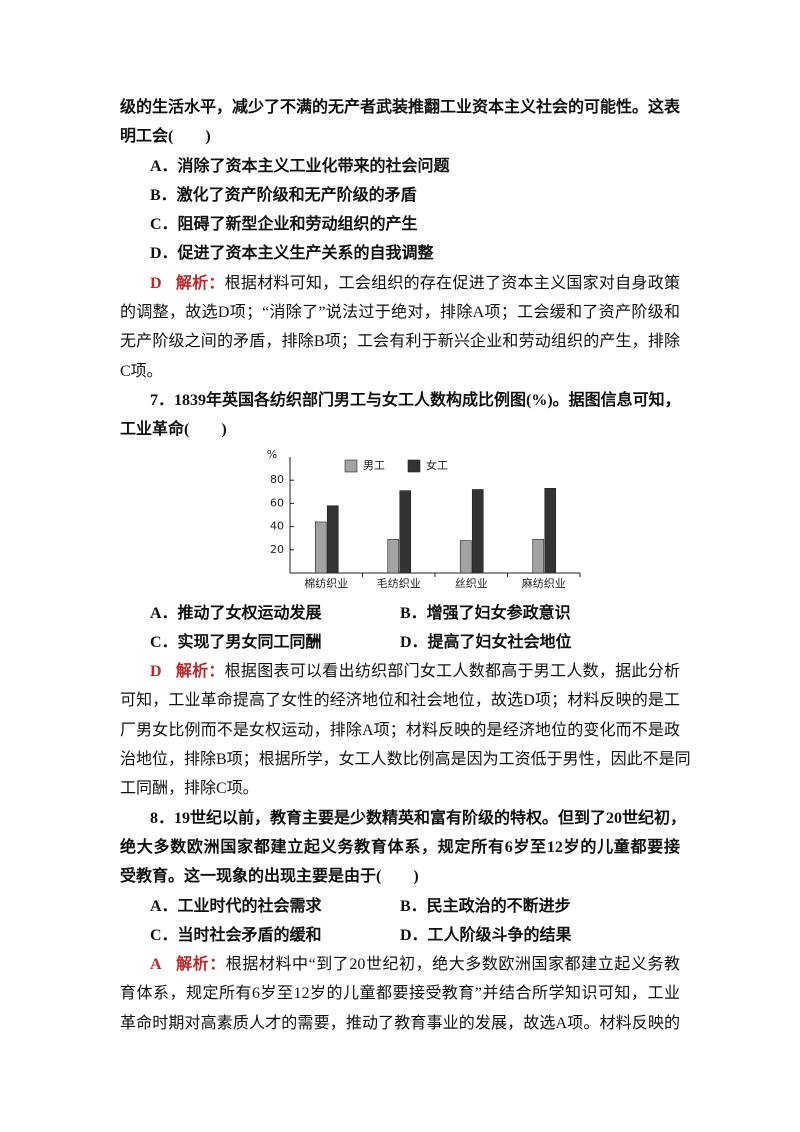  I want to click on answer-text: 厂男女比例而不是女权运动，排除A项；材料反映的是经济地位的变化而不是政, so click(400, 730).